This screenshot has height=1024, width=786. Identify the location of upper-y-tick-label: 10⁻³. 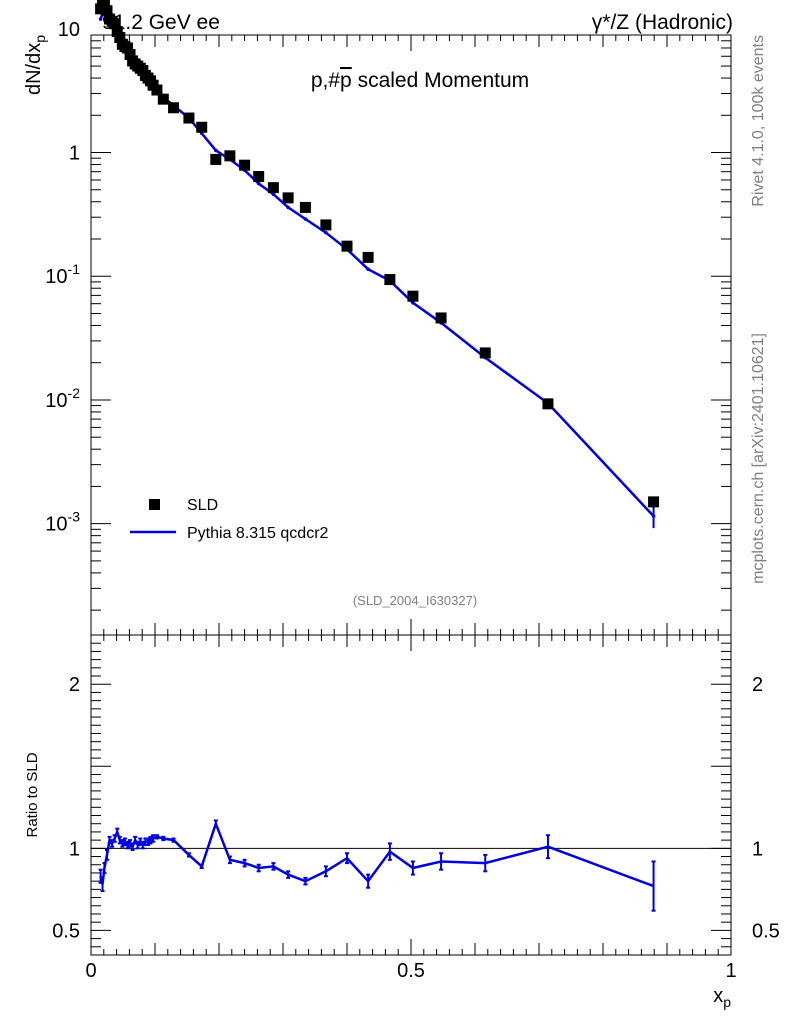
(62, 522).